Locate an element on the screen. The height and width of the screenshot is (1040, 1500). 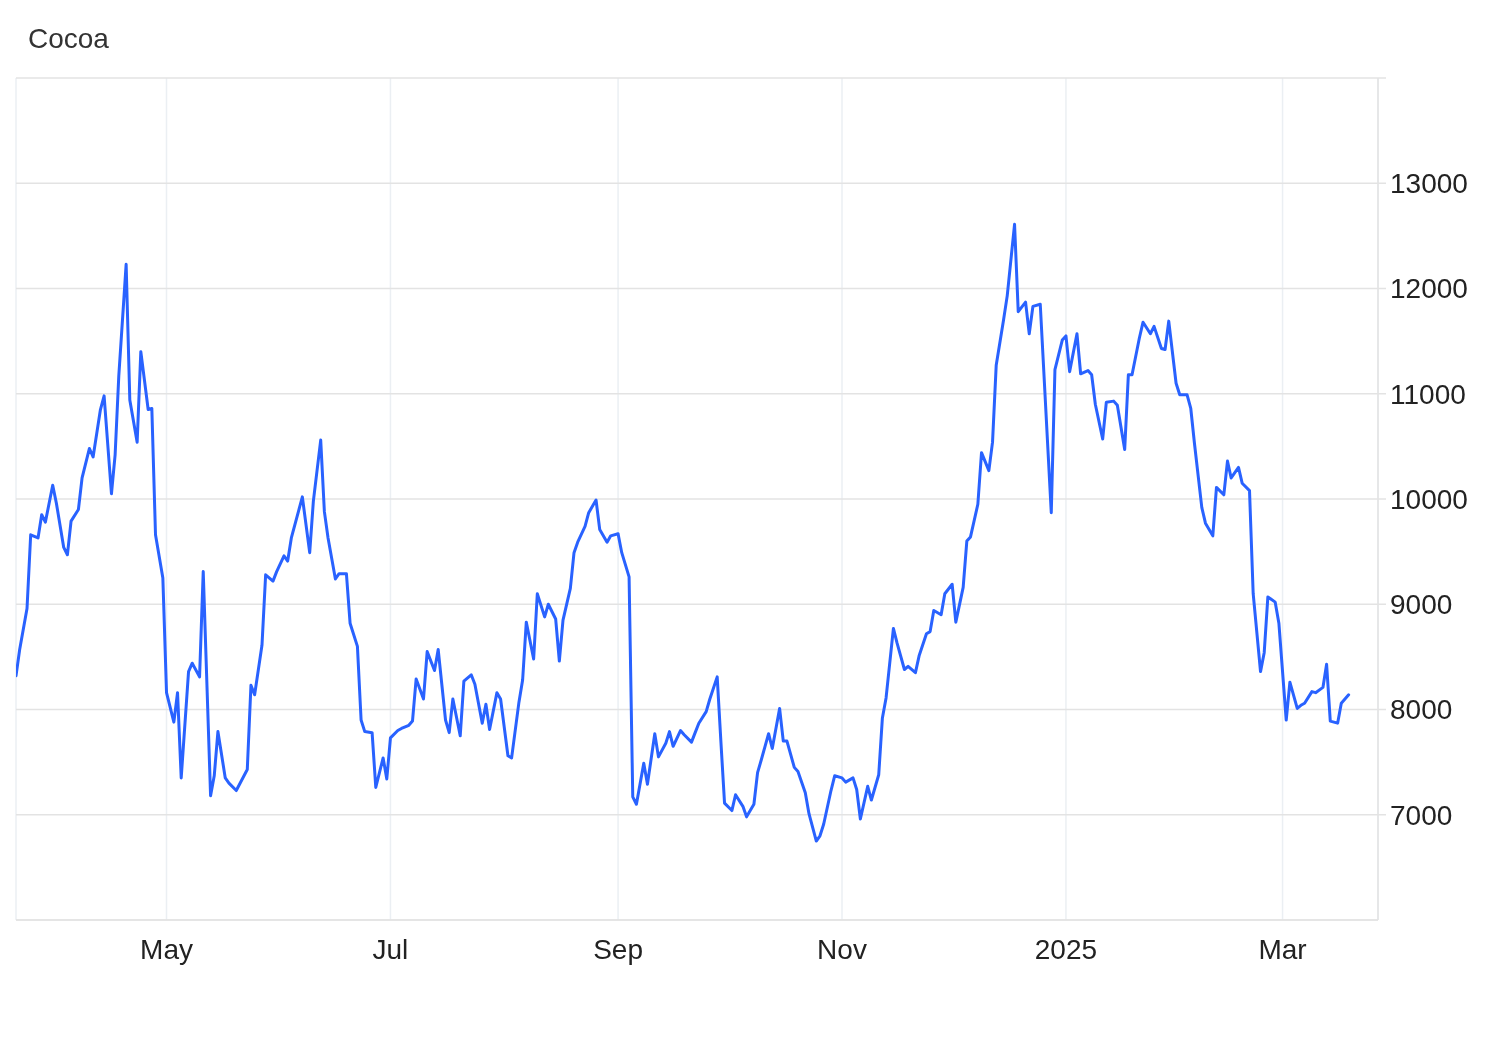
y-tick-label: 9000 is located at coordinates (1421, 605).